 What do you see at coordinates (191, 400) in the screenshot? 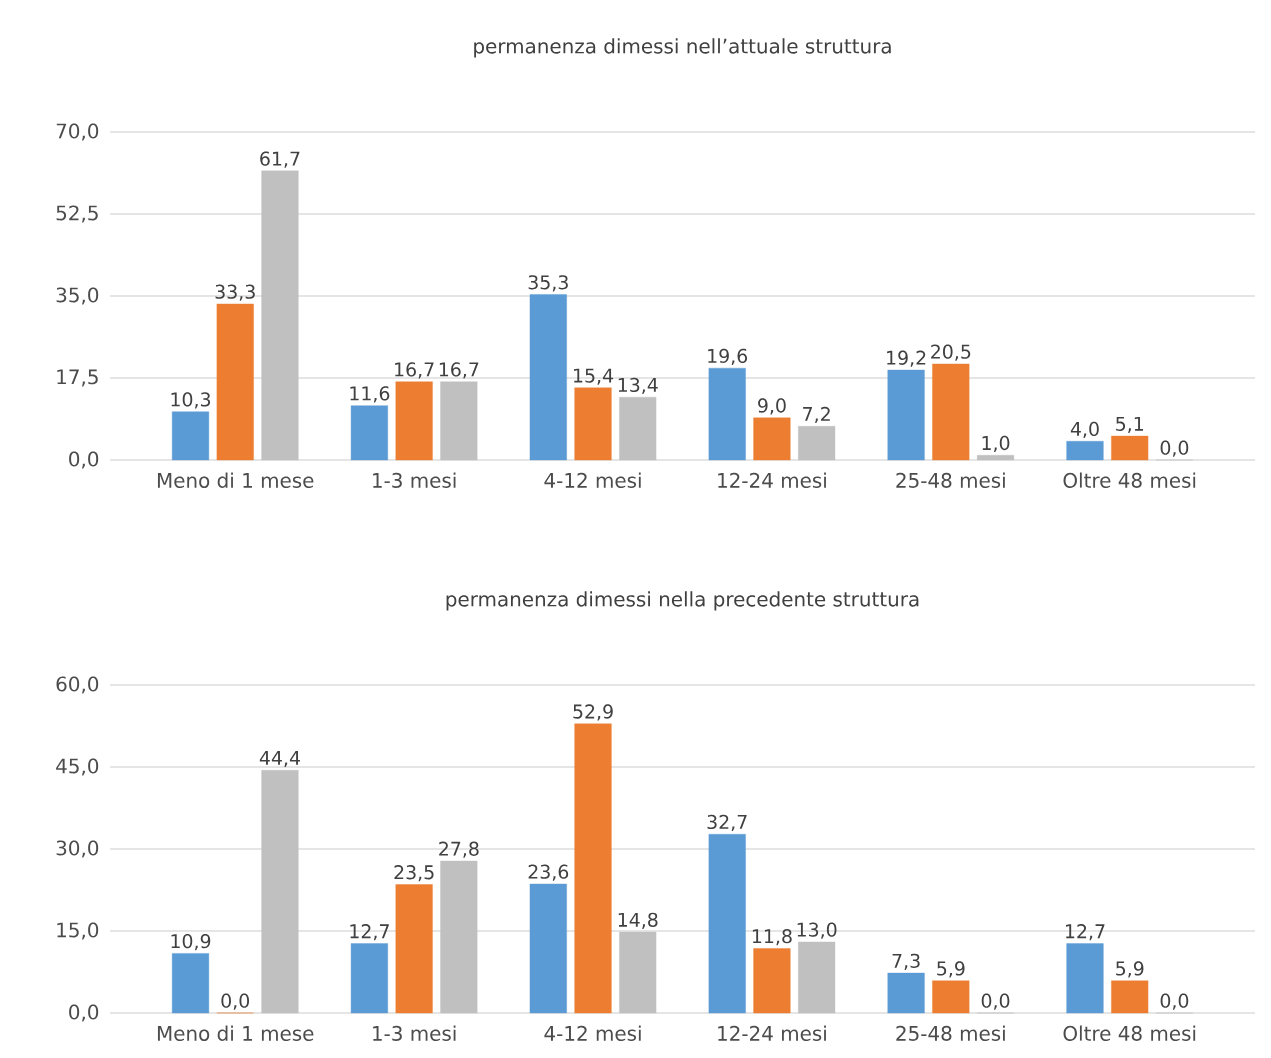
I see `data-label: 10,3` at bounding box center [191, 400].